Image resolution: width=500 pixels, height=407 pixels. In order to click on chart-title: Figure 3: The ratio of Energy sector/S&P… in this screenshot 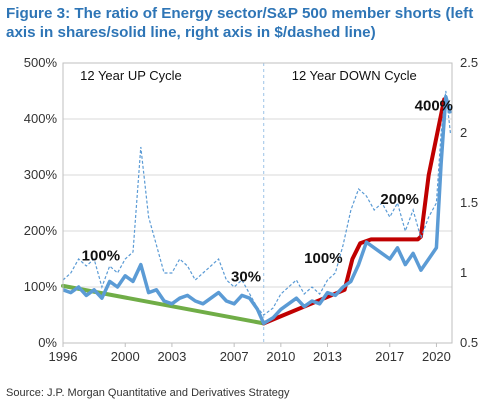, I will do `click(240, 23)`.